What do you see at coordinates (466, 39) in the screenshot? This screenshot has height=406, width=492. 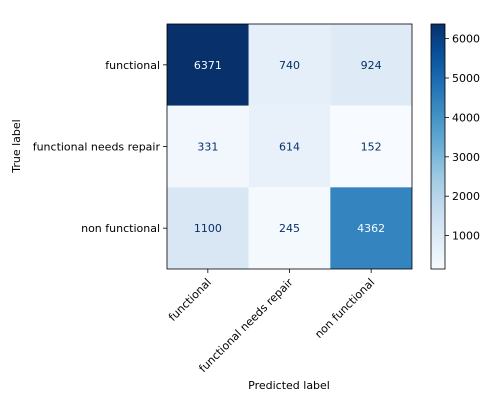 I see `colorbar-tick-label: 6000` at bounding box center [466, 39].